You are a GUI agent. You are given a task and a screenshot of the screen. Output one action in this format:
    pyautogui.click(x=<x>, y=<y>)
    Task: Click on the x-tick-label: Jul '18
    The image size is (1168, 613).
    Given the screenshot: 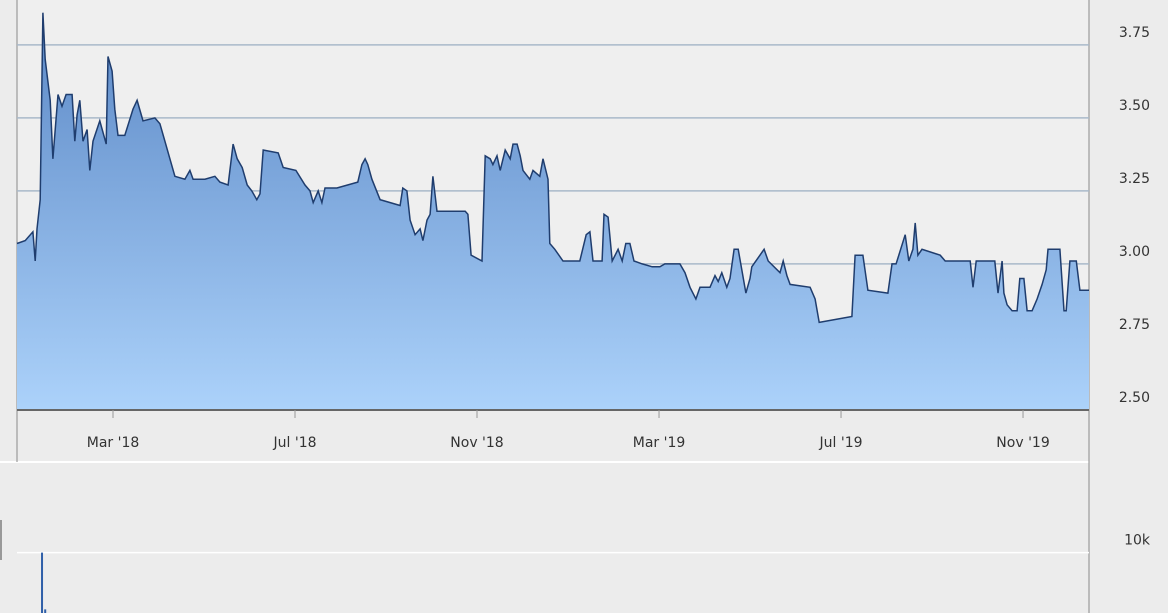 What is the action you would take?
    pyautogui.click(x=295, y=443)
    